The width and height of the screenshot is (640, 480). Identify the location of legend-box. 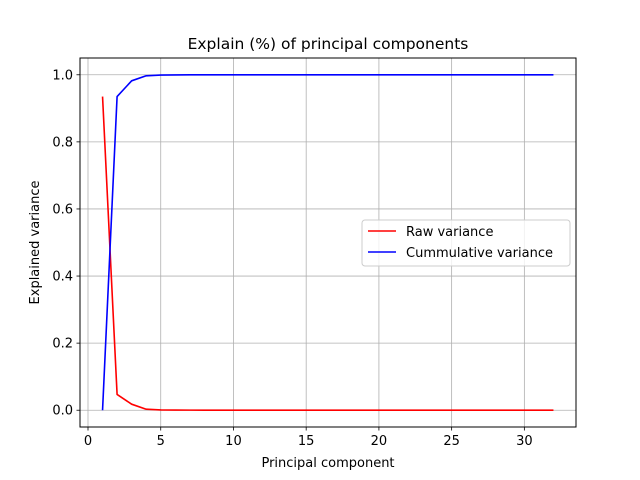
(466, 243).